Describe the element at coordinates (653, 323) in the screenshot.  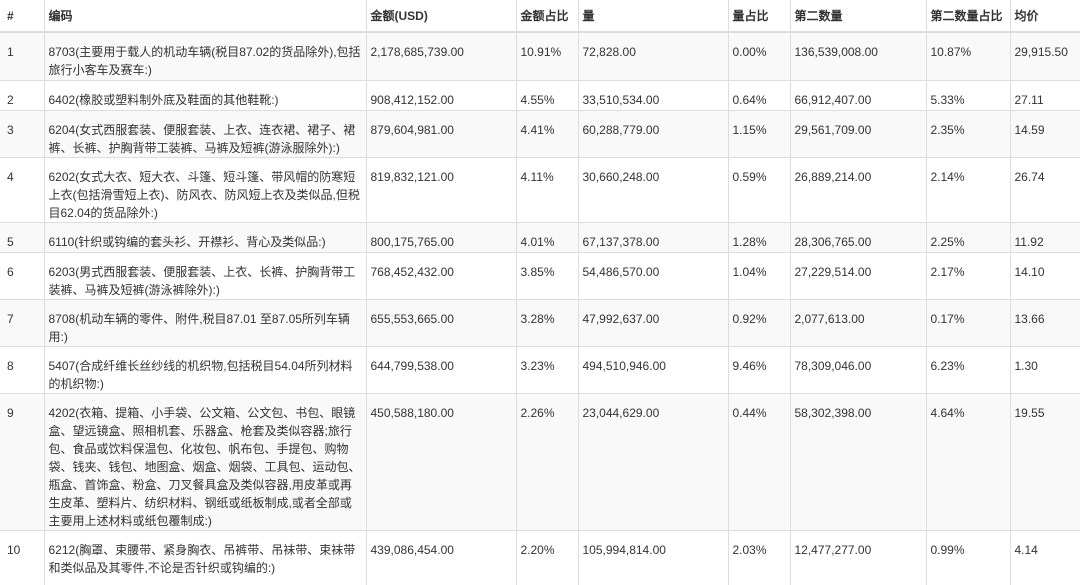
I see `cell-quantity: 47,992,637.00` at that location.